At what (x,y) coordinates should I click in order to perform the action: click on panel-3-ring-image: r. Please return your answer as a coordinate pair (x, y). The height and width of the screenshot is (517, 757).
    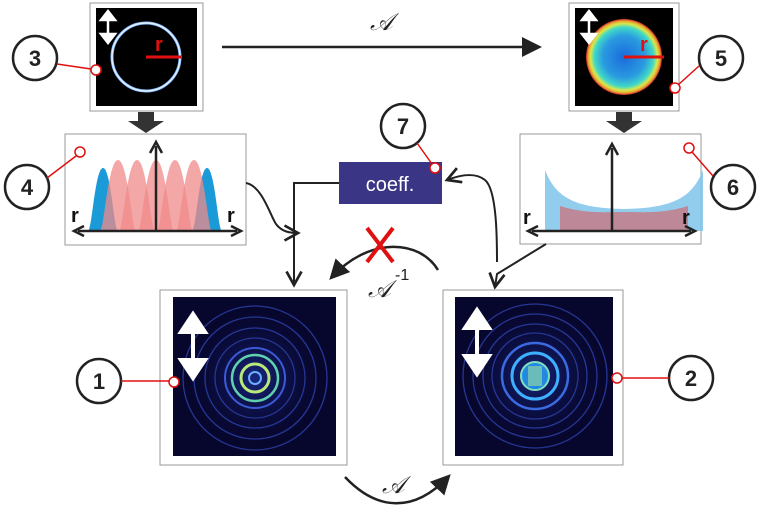
    Looking at the image, I should click on (146, 57).